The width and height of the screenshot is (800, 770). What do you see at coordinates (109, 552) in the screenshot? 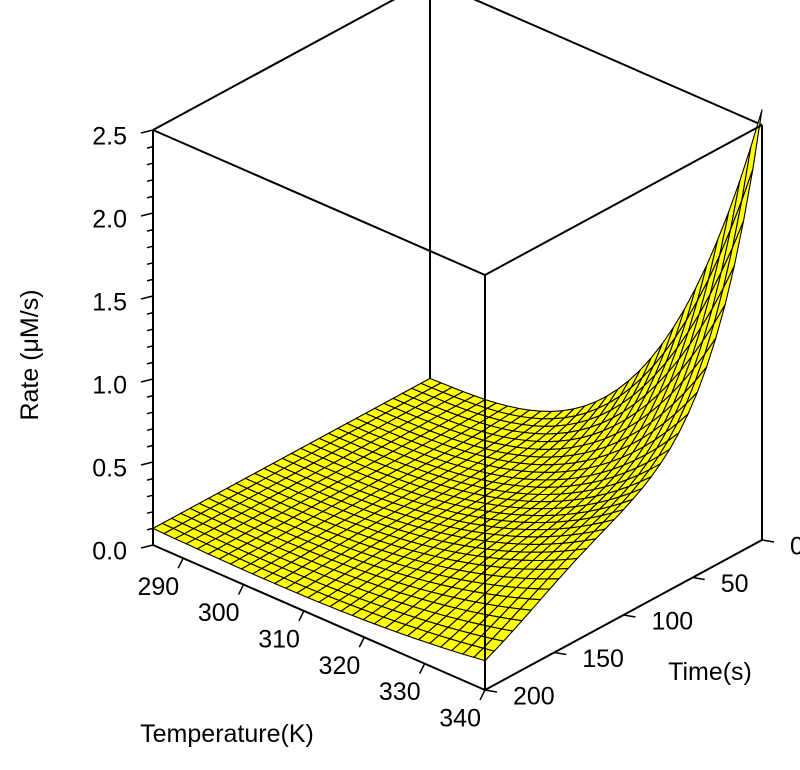
I see `rate-tick-label: 0.0` at bounding box center [109, 552].